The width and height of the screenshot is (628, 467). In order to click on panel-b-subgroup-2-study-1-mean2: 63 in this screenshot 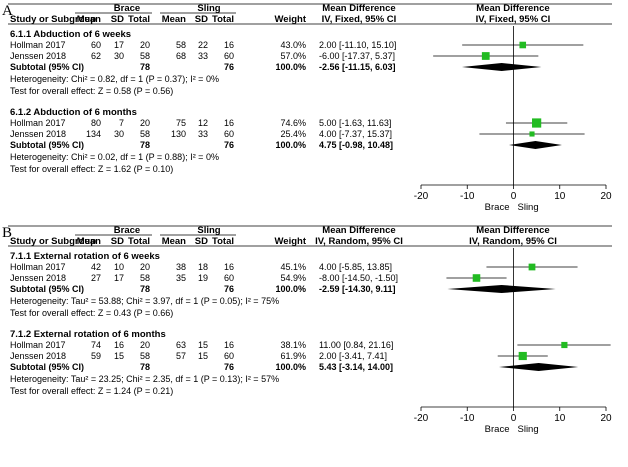, I will do `click(181, 345)`.